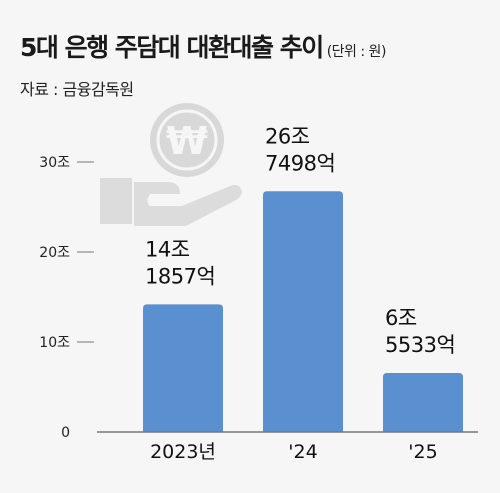 The width and height of the screenshot is (500, 493). I want to click on chart-header: 5대 은행 주담대 대환대출 추이 (단위 : 원), so click(203, 46).